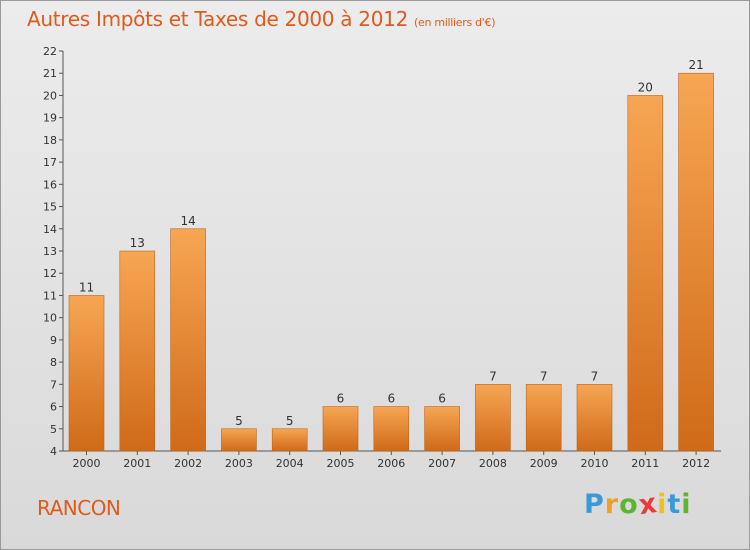 The image size is (750, 550). What do you see at coordinates (239, 463) in the screenshot?
I see `x-tick-label: 2003` at bounding box center [239, 463].